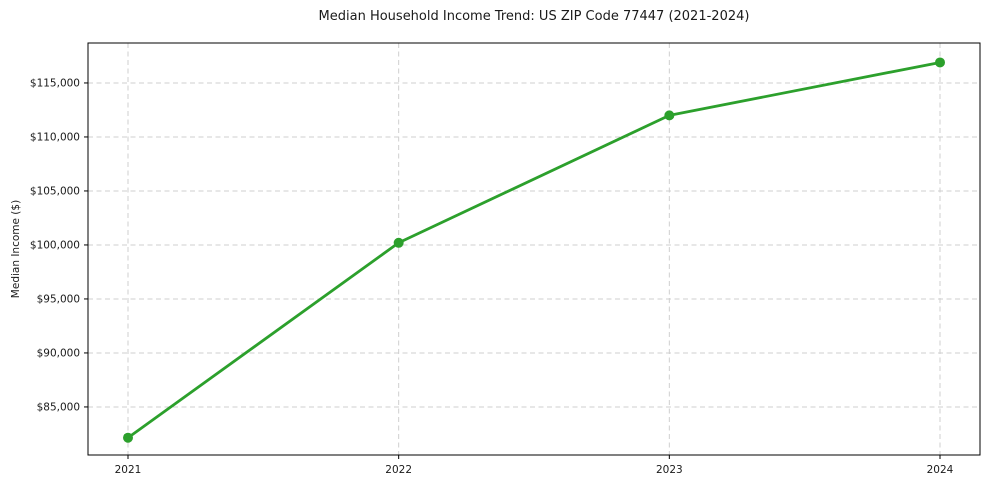  What do you see at coordinates (58, 407) in the screenshot?
I see `y-tick-label: $85,000` at bounding box center [58, 407].